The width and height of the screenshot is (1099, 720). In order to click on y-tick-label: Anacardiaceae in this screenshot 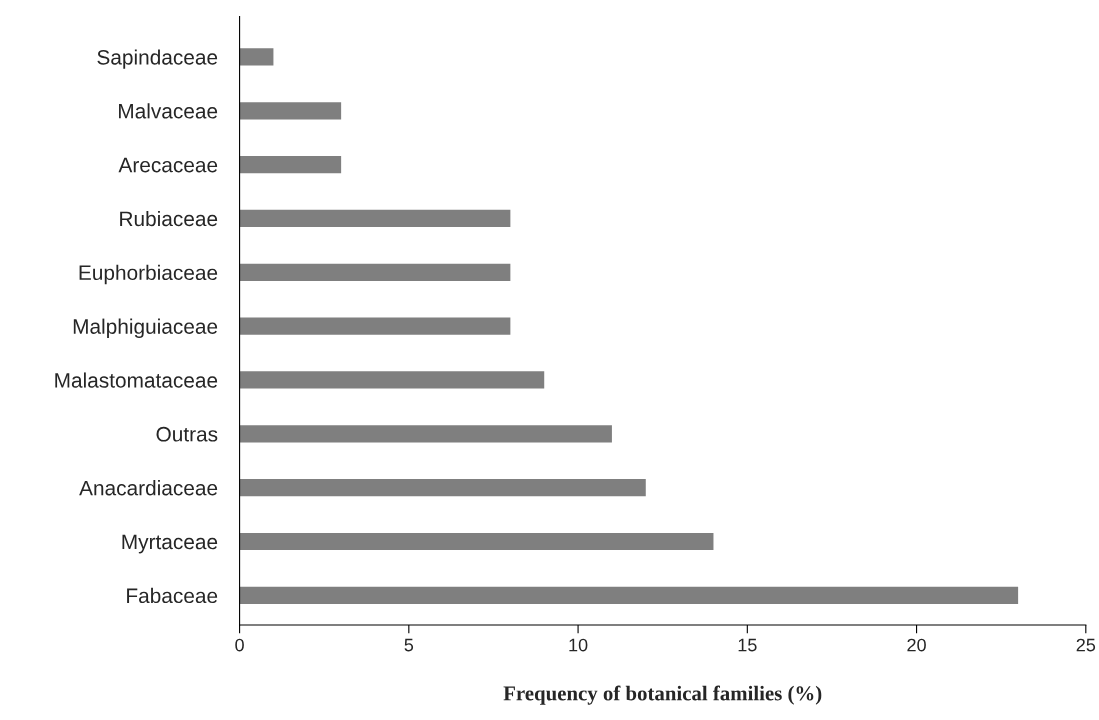, I will do `click(148, 488)`.